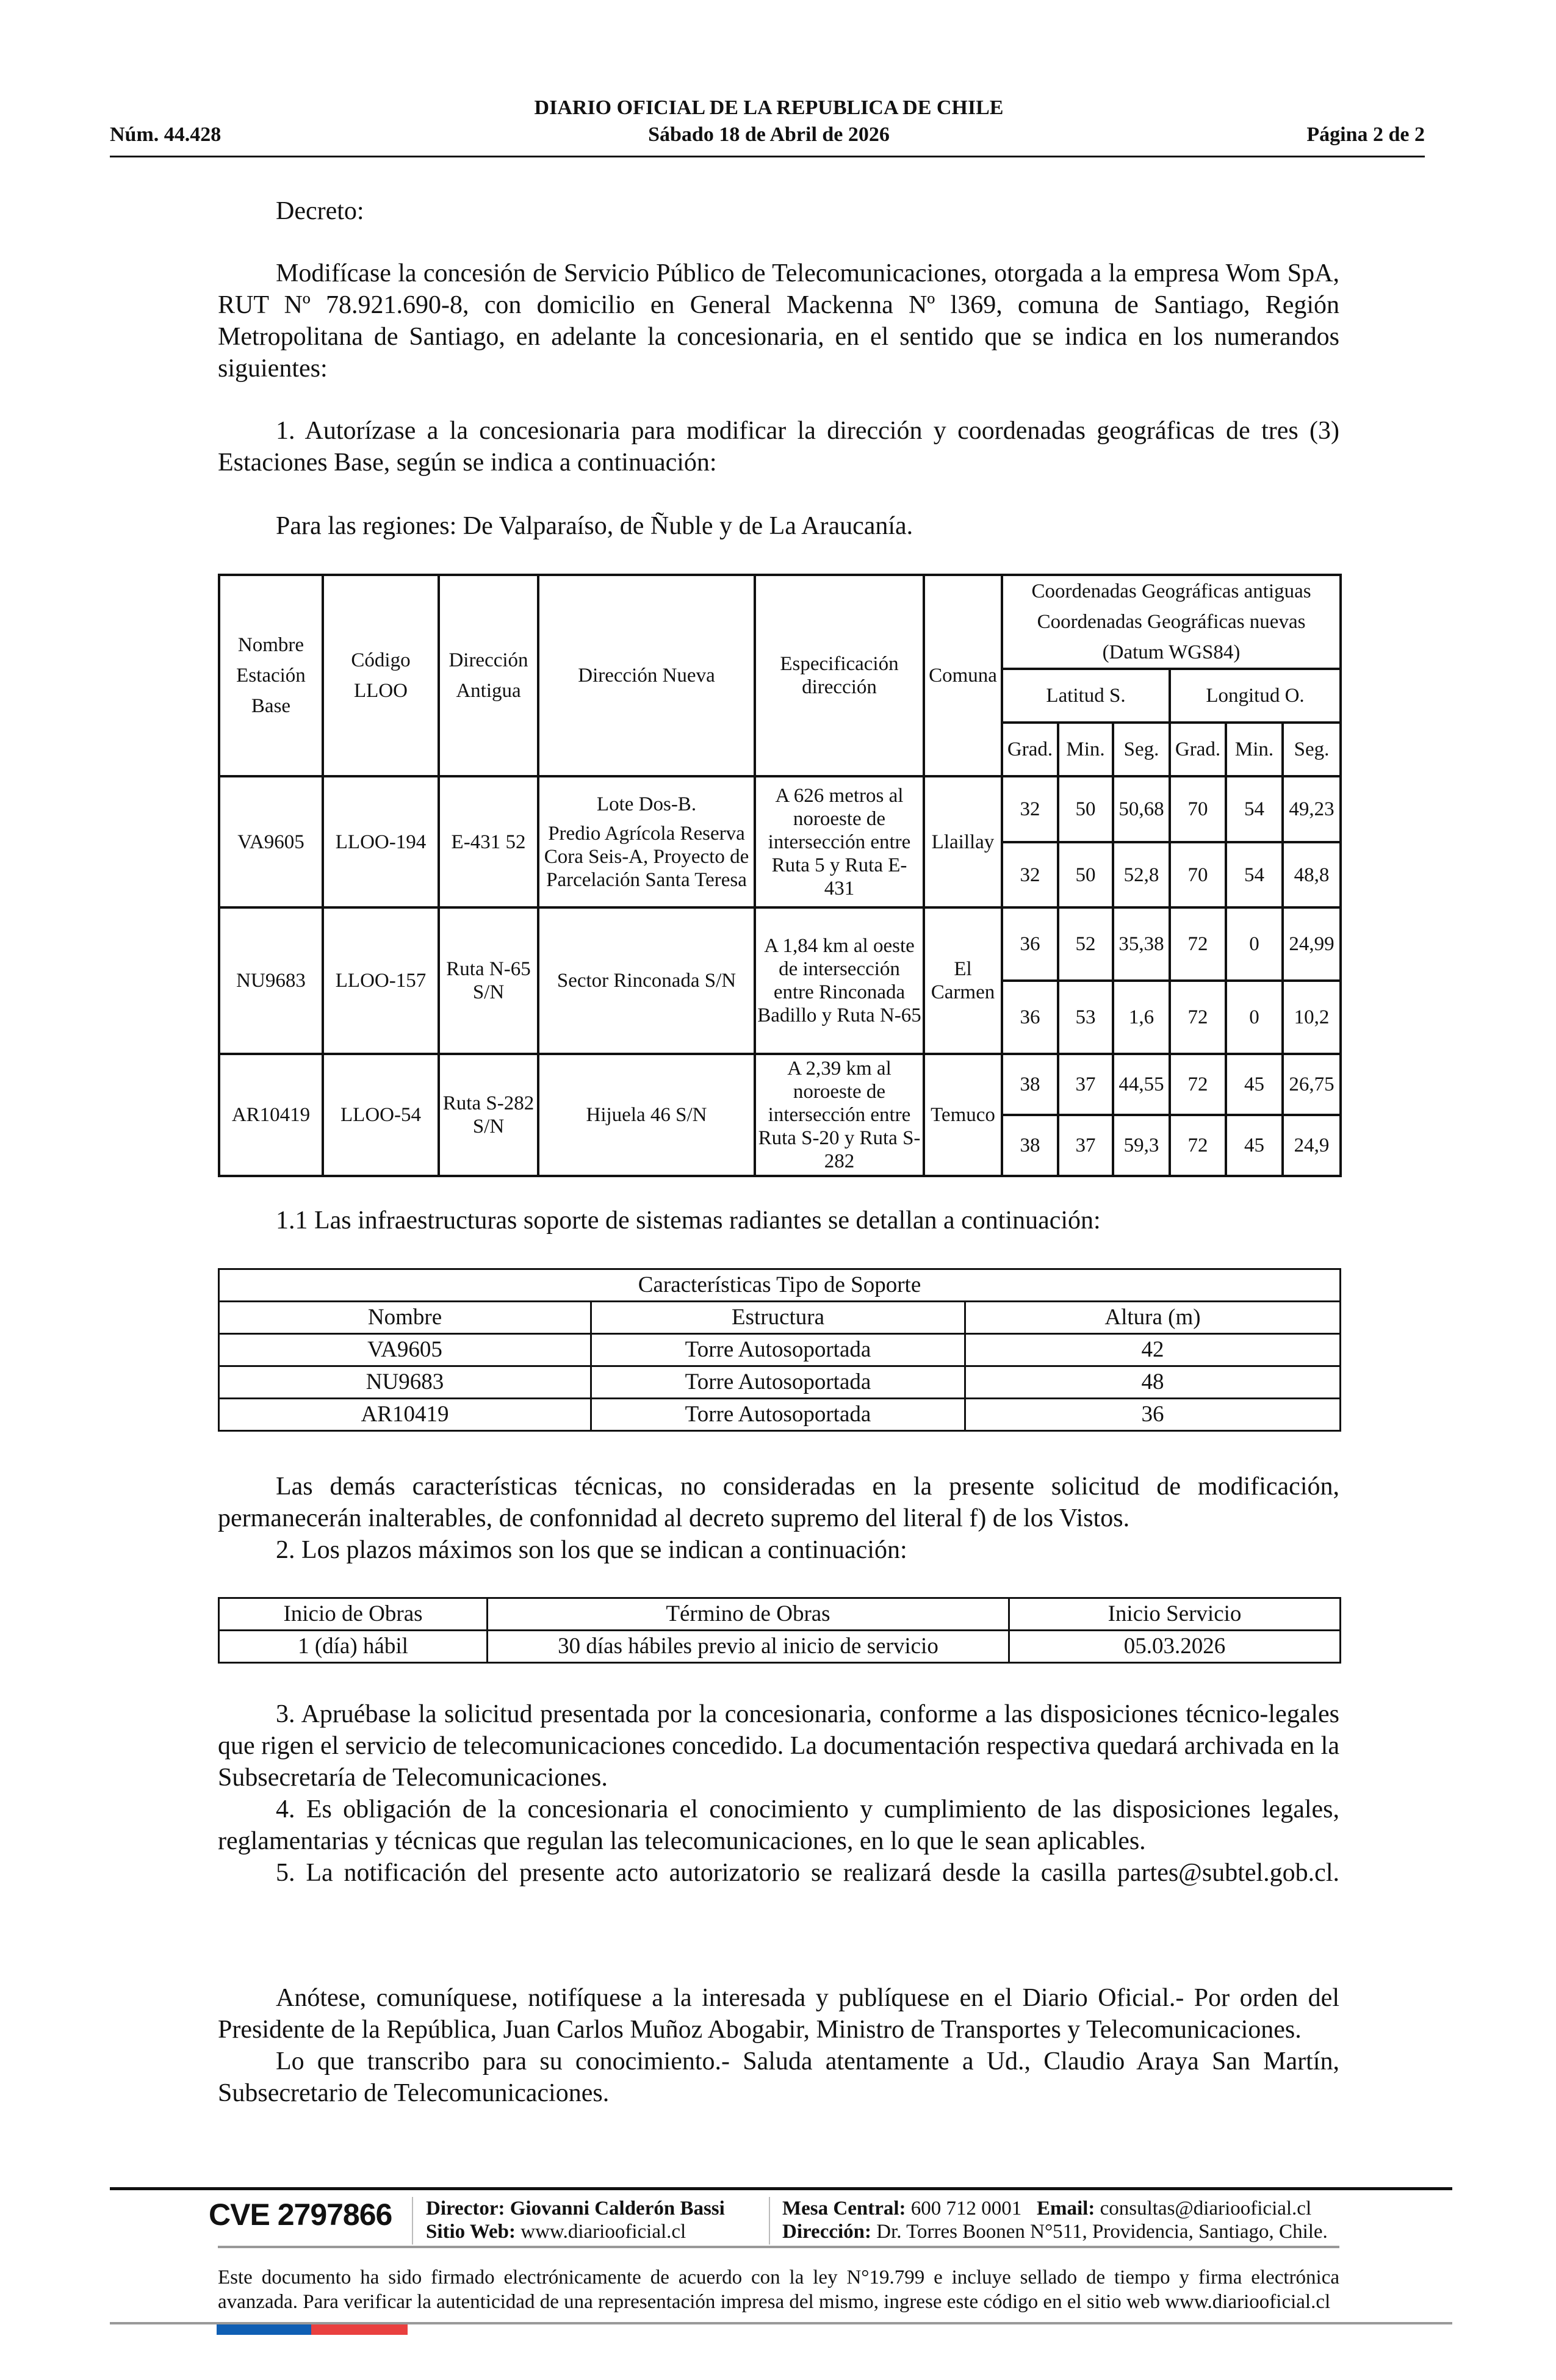 The image size is (1556, 2380). Describe the element at coordinates (1198, 1017) in the screenshot. I see `coord-new: 72` at that location.